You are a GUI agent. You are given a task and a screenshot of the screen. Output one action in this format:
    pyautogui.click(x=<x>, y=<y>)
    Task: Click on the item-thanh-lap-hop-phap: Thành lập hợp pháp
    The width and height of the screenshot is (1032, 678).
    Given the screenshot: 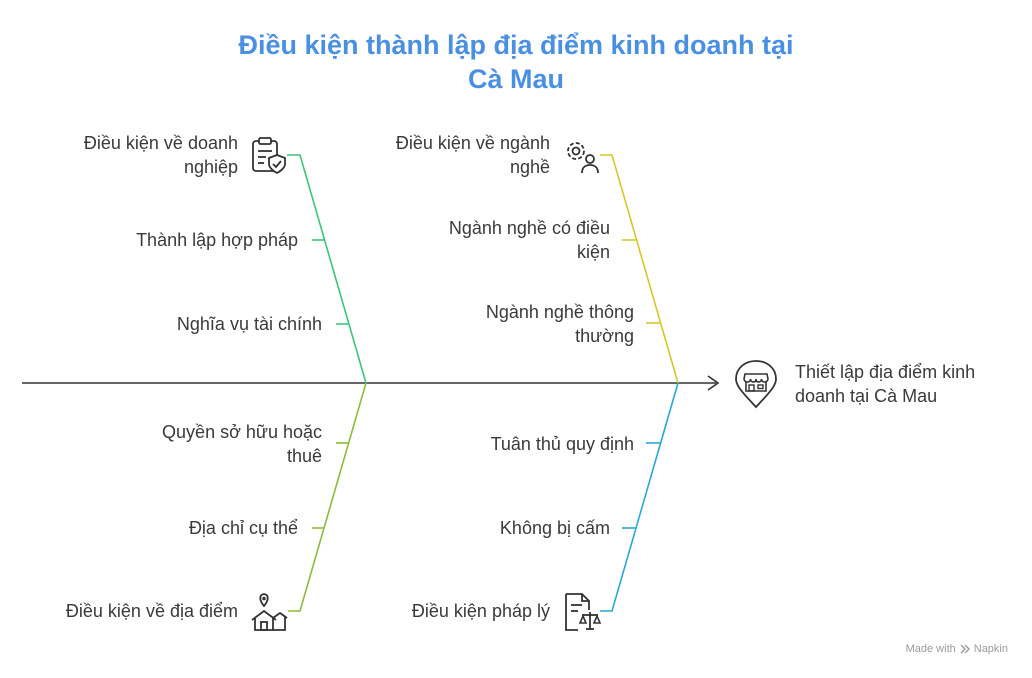 What is the action you would take?
    pyautogui.click(x=217, y=240)
    